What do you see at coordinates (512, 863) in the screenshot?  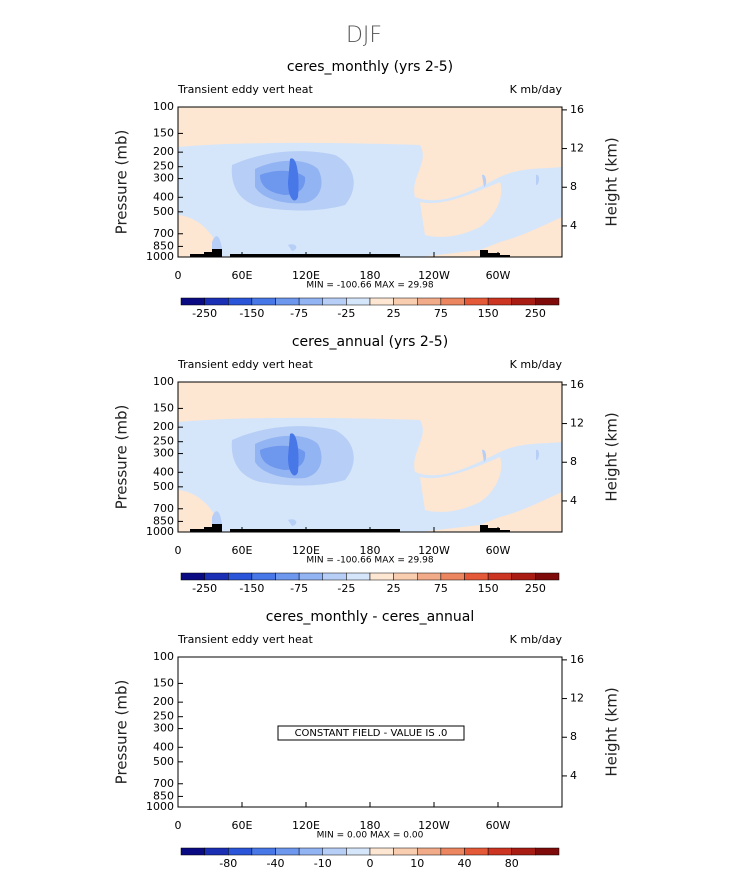 I see `colorbar-label: 80` at bounding box center [512, 863].